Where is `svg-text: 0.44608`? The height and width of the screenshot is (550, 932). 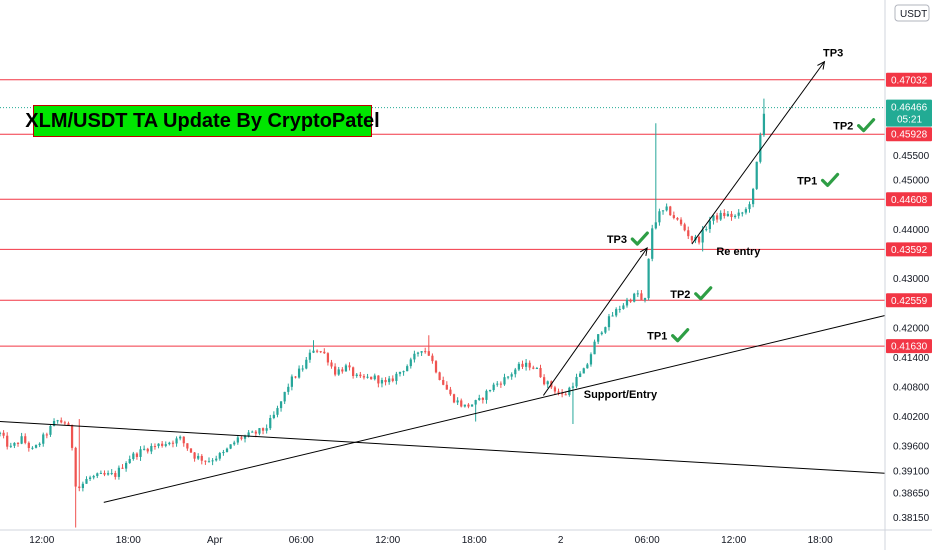
svg-text: 0.44608 is located at coordinates (909, 200).